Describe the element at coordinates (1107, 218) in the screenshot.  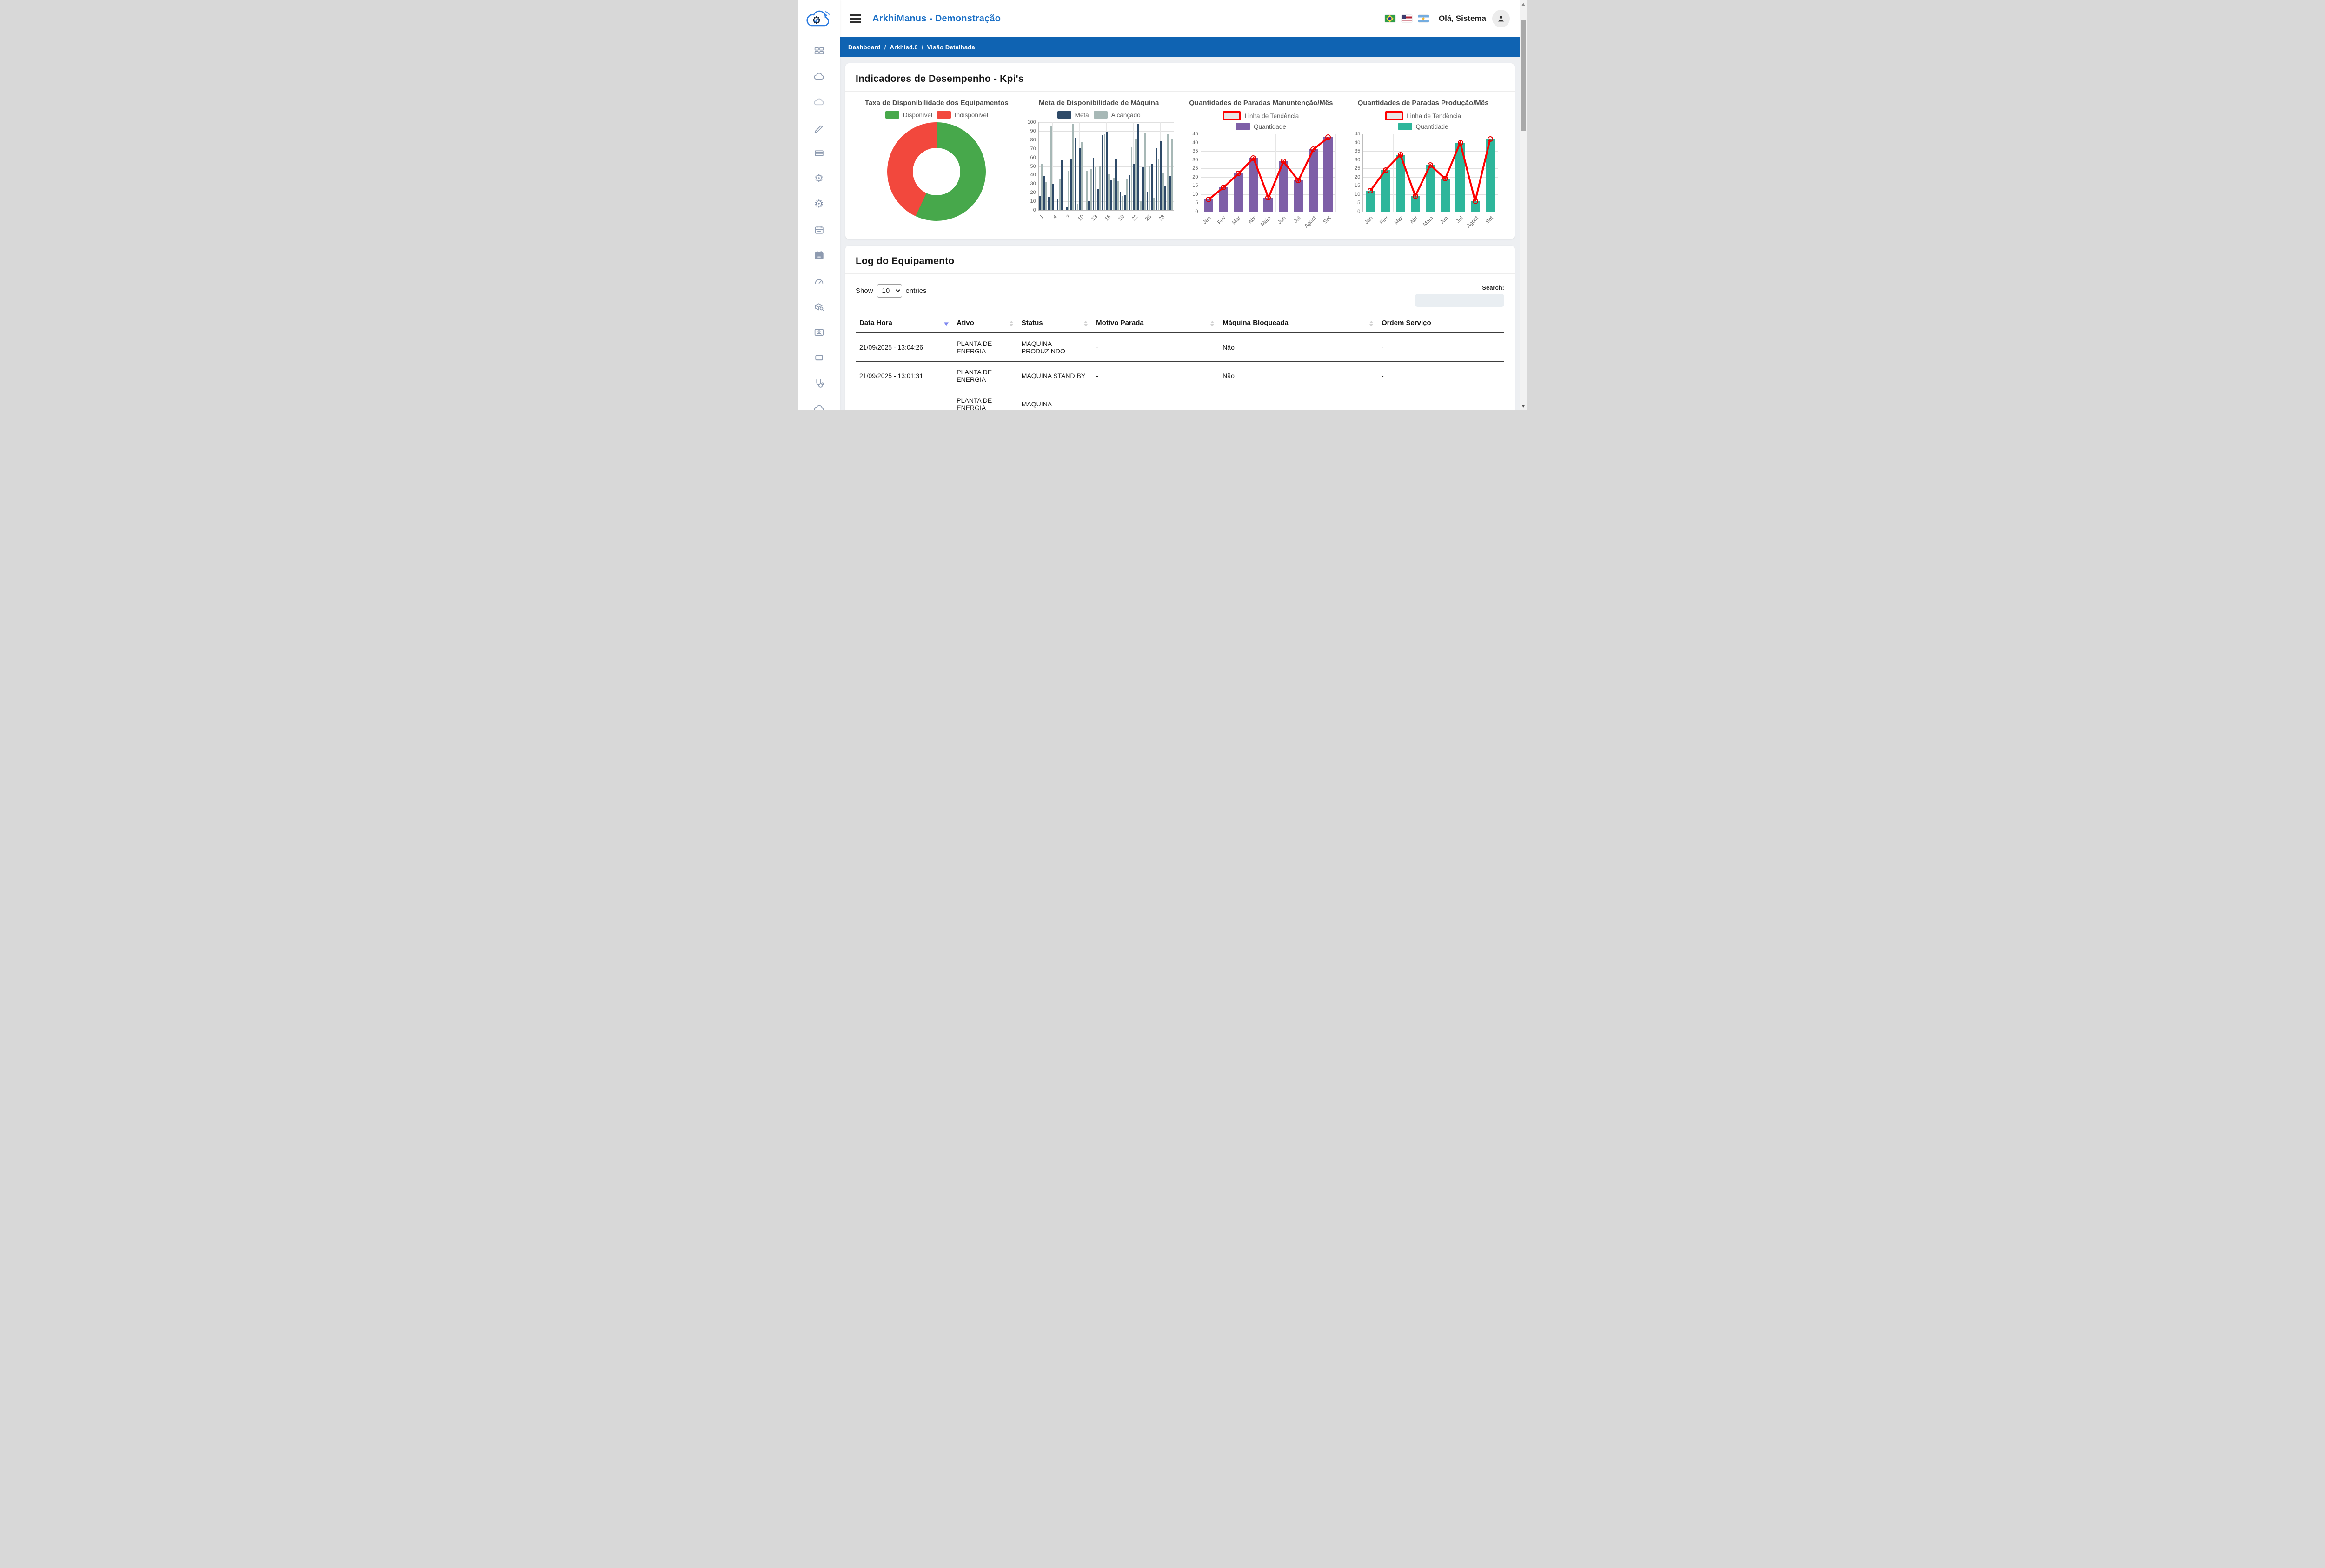
I see `x-axis-tick-label: 16` at that location.